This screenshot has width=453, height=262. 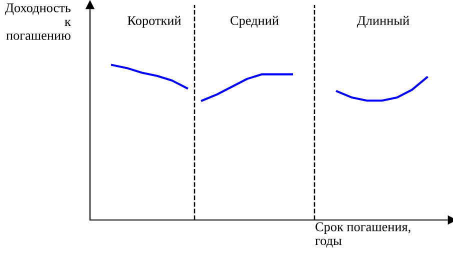 I want to click on x-axis-title: Срок погашения, годы, so click(x=362, y=235).